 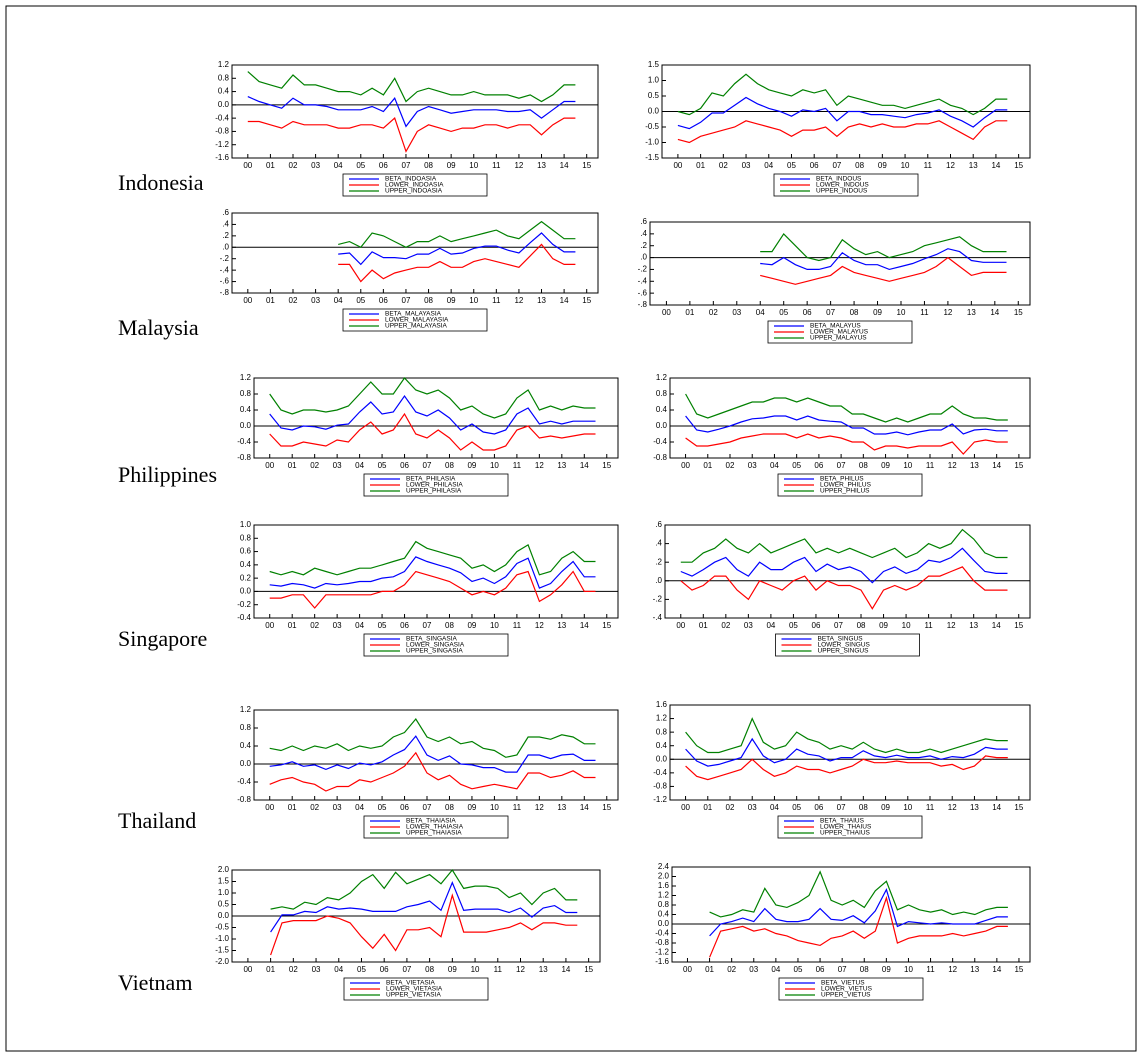 What do you see at coordinates (434, 485) in the screenshot?
I see `legend-label: LOWER_PHILASIA` at bounding box center [434, 485].